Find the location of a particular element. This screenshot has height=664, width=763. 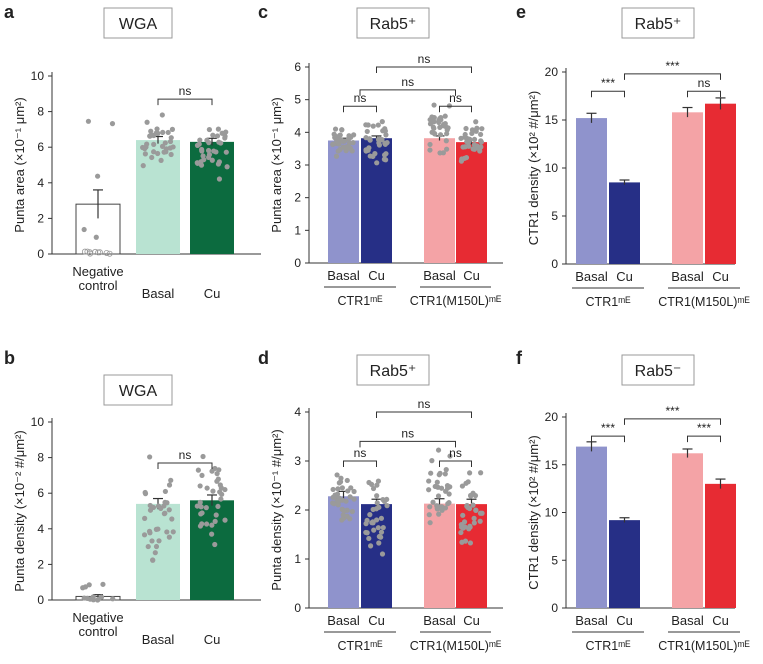

y-tick-label: 5 is located at coordinates (554, 216).